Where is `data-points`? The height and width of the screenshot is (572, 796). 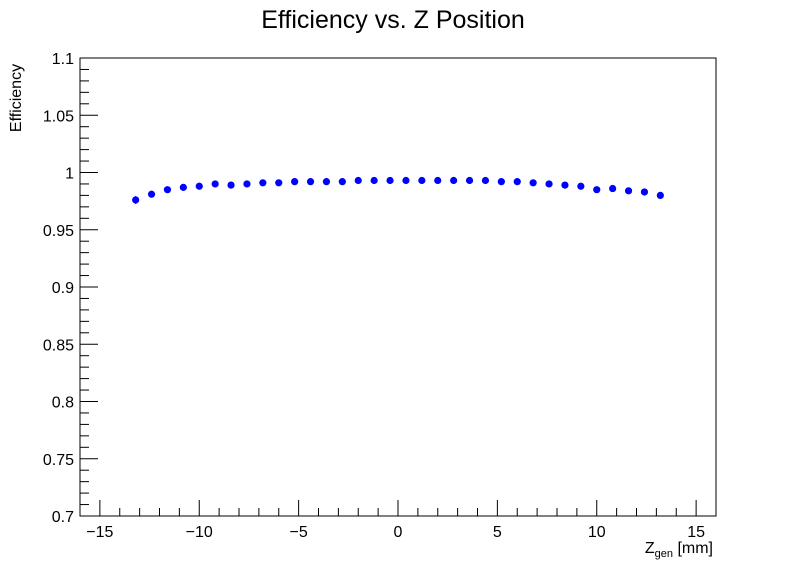
data-points is located at coordinates (398, 190).